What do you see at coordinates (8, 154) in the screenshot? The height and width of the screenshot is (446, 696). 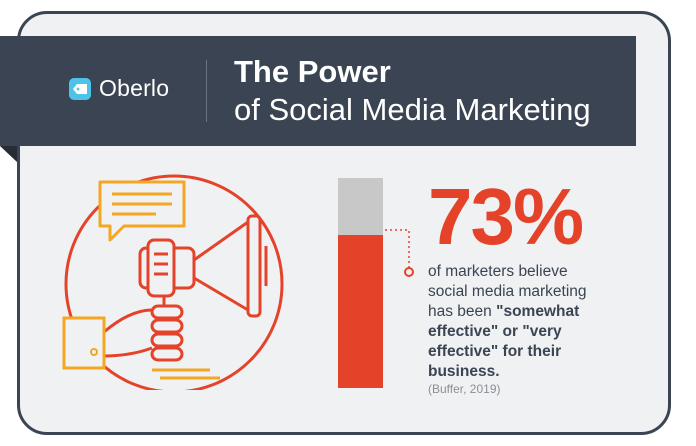 I see `banner-fold` at bounding box center [8, 154].